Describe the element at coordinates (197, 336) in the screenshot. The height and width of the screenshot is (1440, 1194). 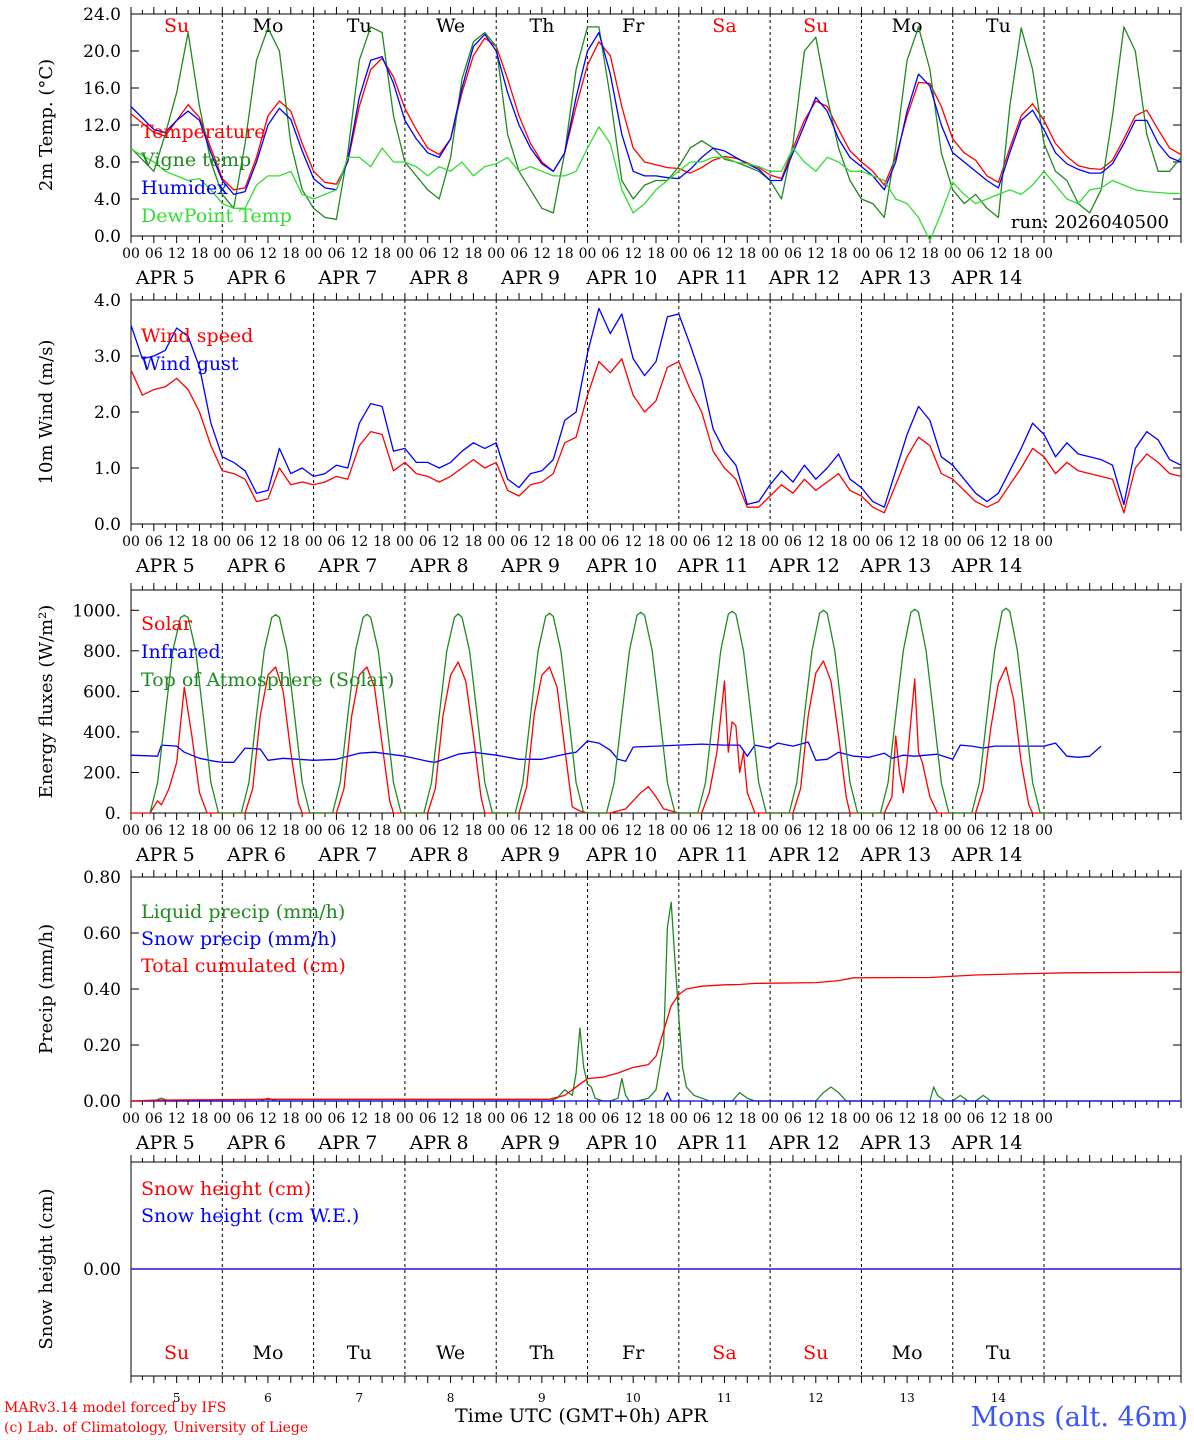
I see `legend-entry: Wind speed` at that location.